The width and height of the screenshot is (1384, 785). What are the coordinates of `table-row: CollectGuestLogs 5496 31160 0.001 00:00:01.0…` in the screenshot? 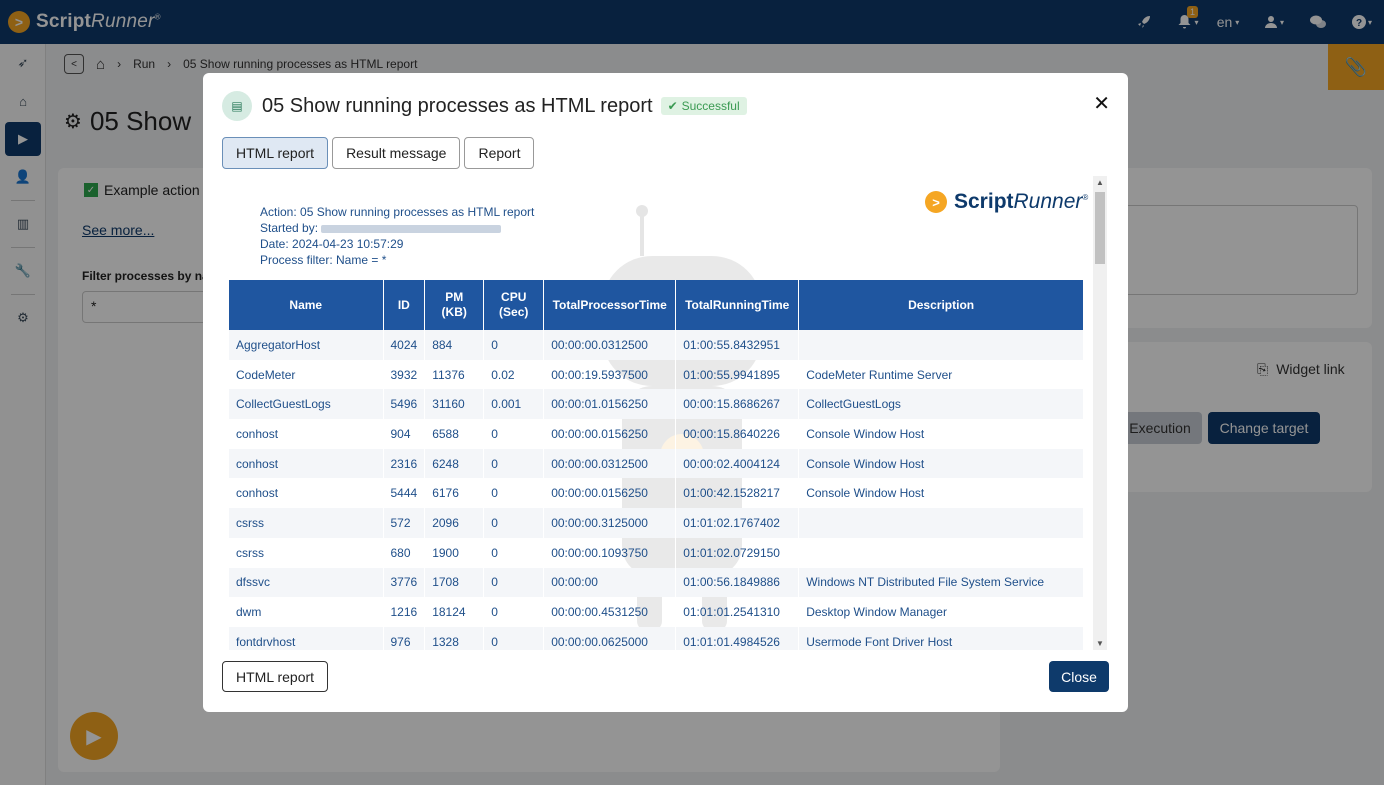 It's located at (656, 404).